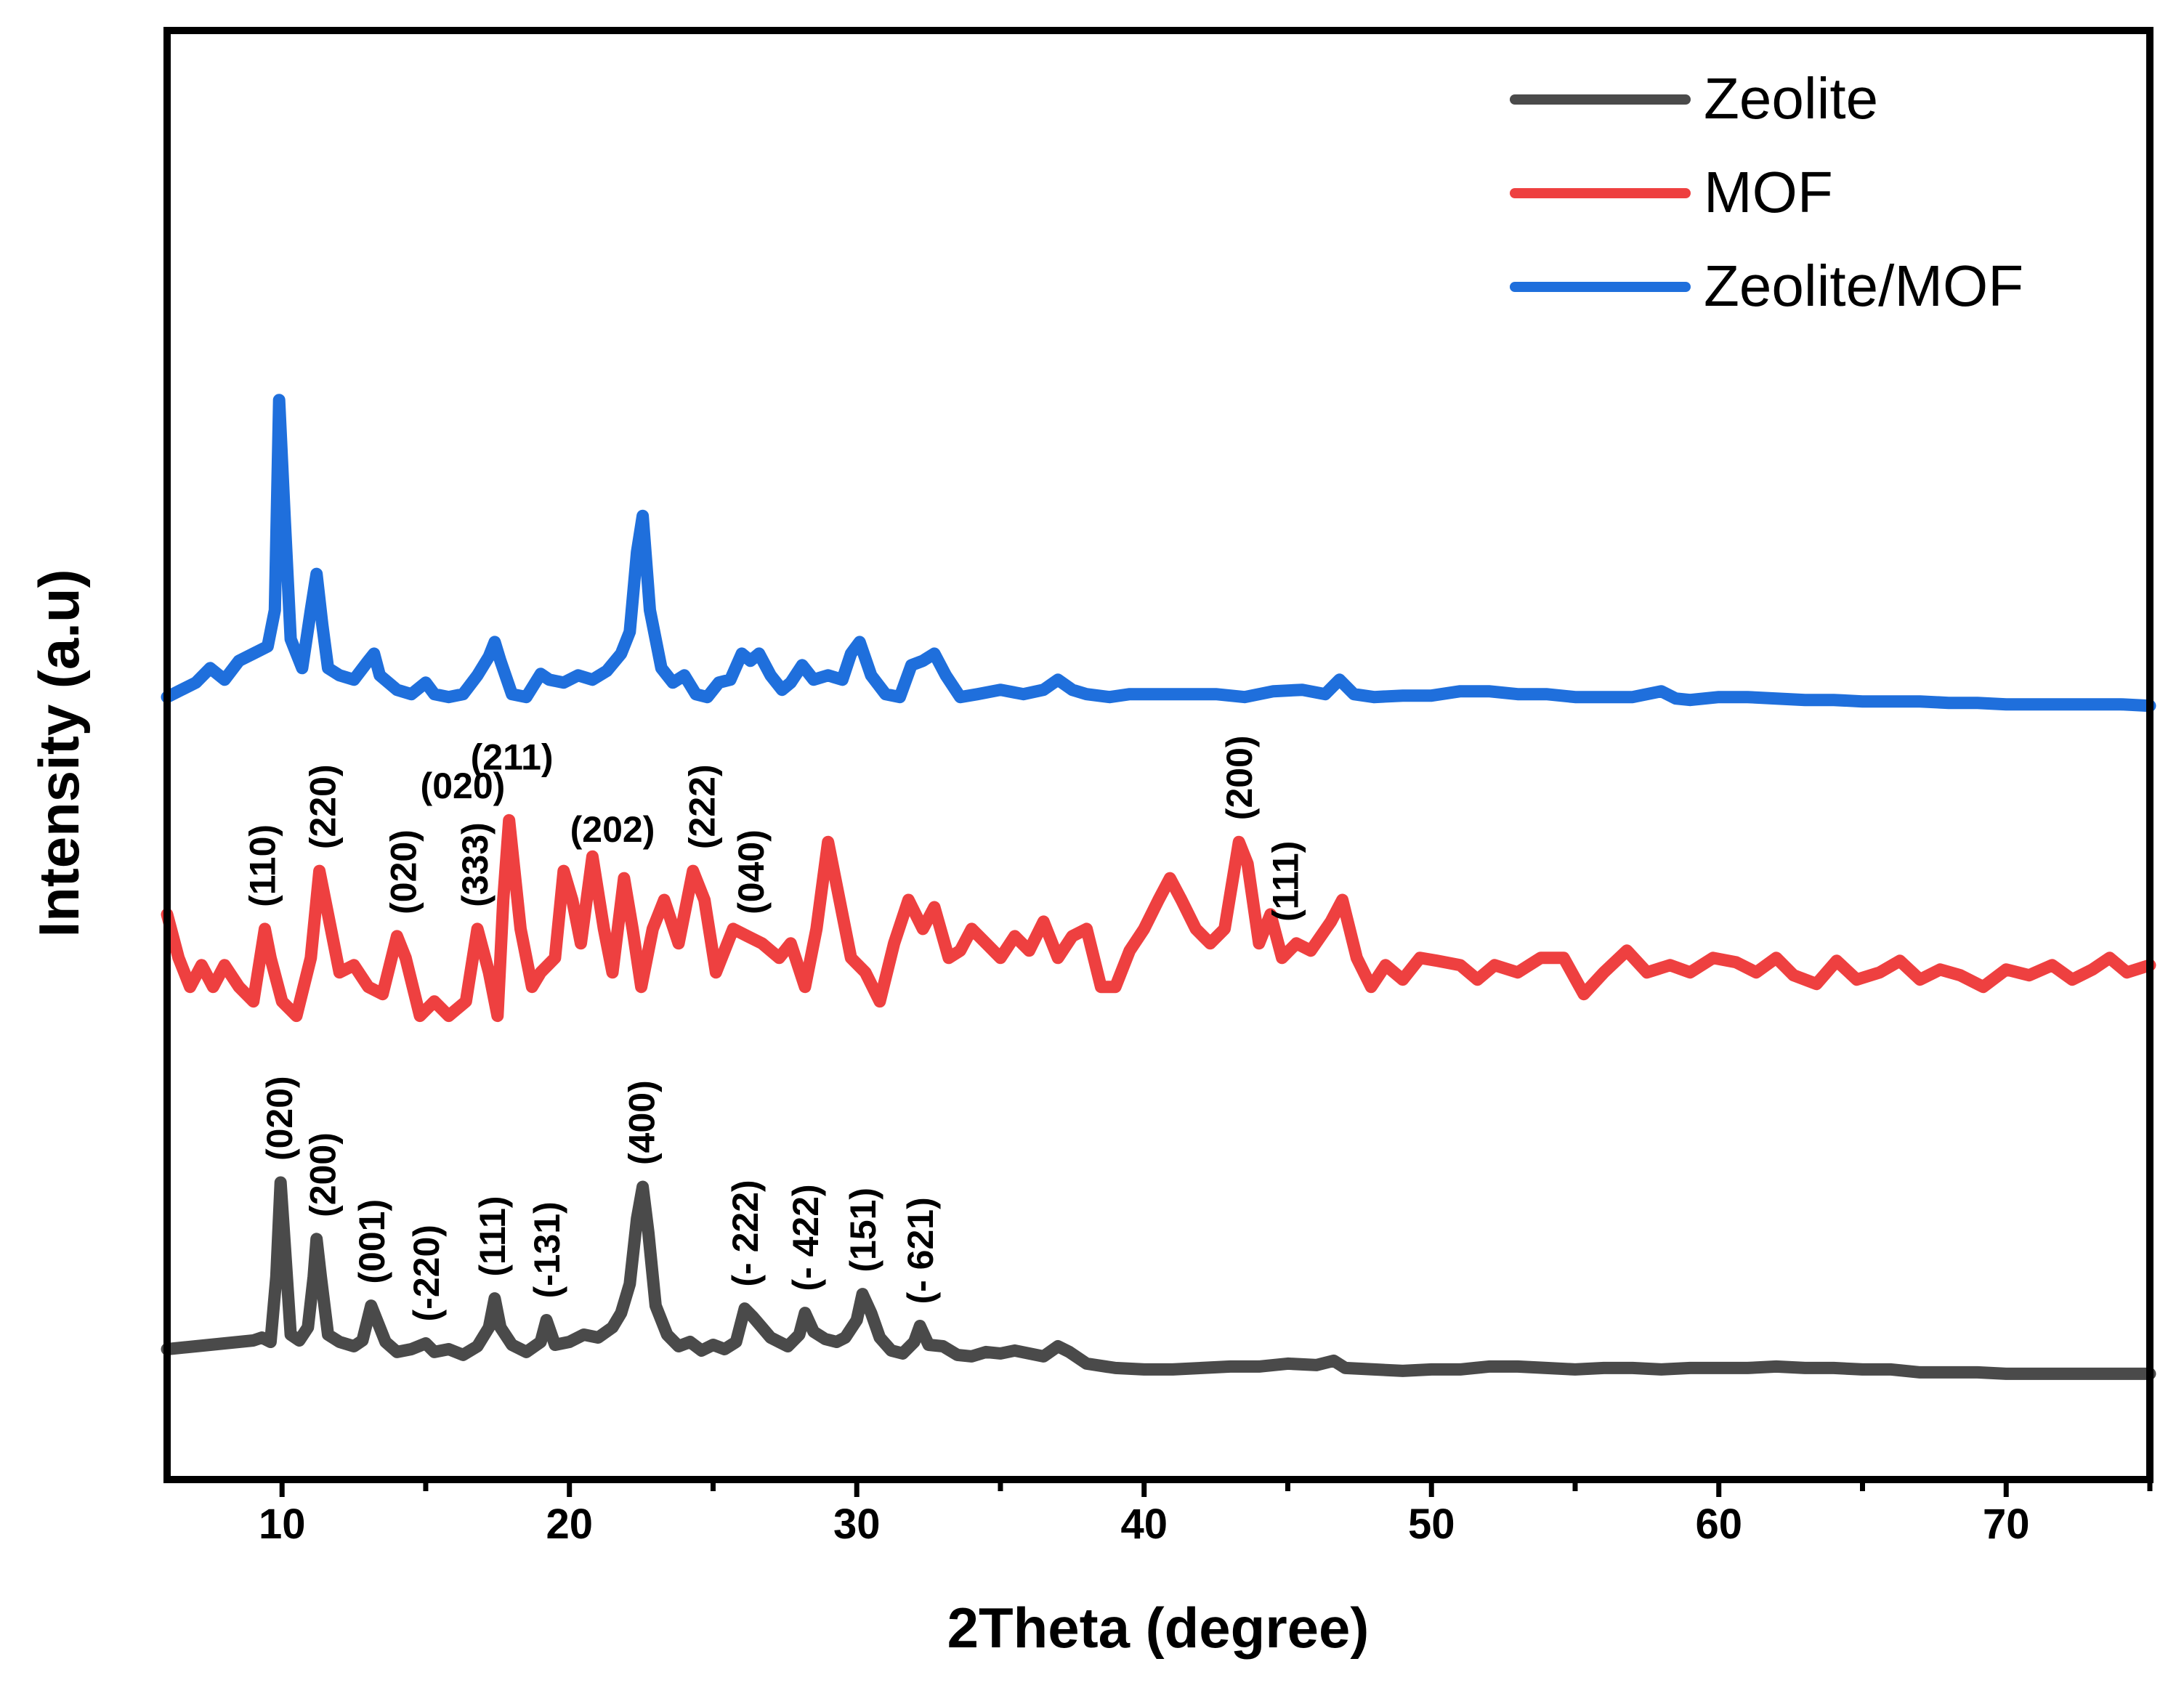 The width and height of the screenshot is (2184, 1696). What do you see at coordinates (751, 872) in the screenshot?
I see `peak-label: (040)` at bounding box center [751, 872].